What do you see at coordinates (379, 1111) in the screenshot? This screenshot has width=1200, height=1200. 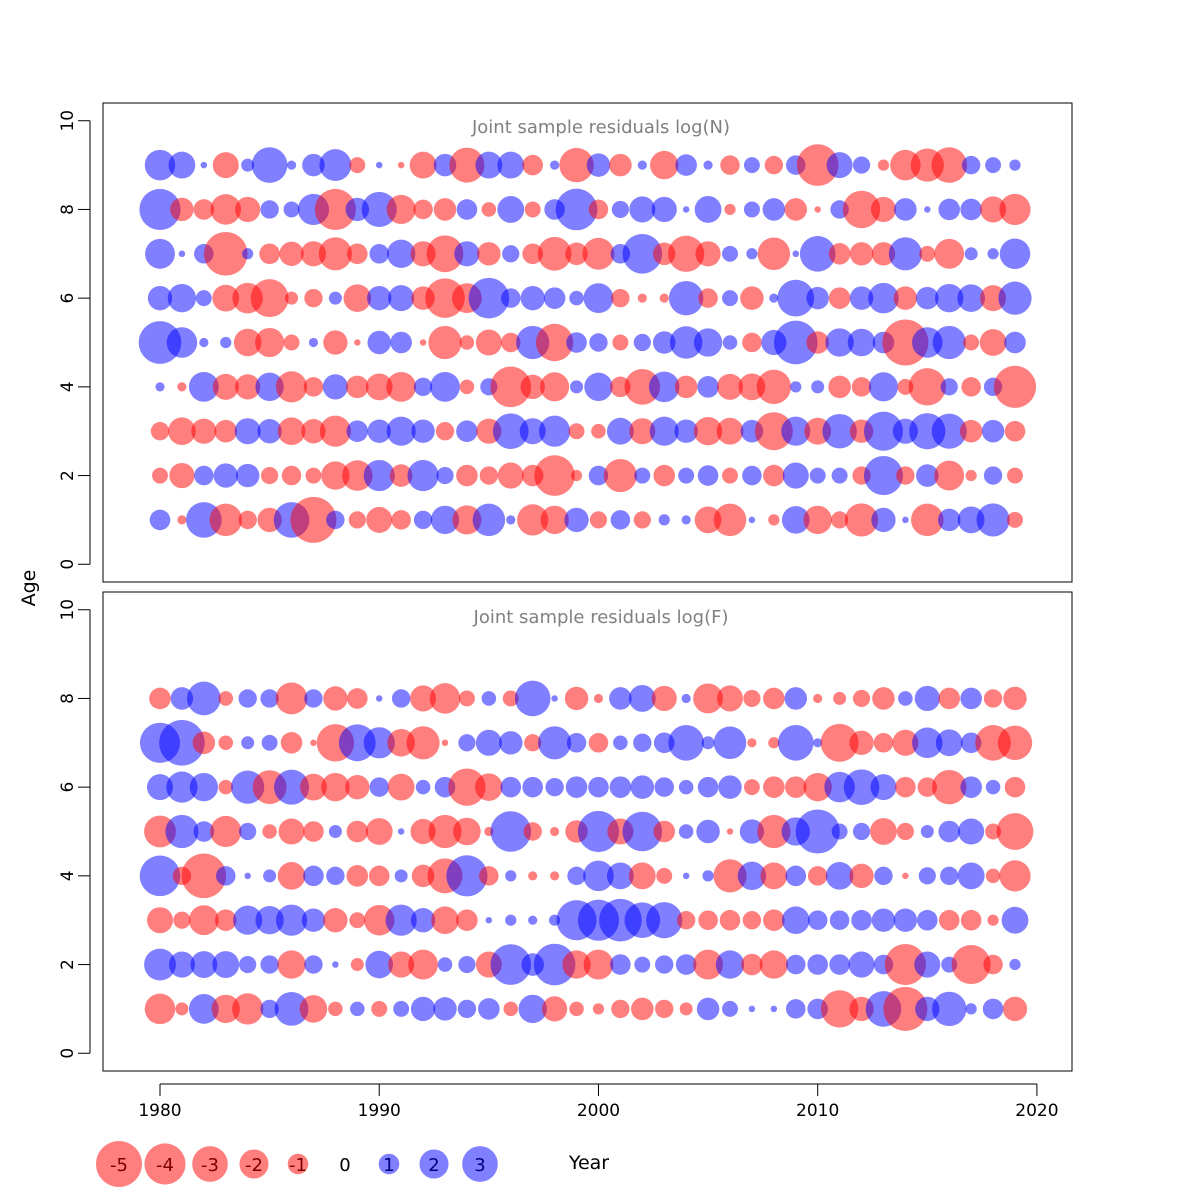 I see `x-tick-label: 1990` at bounding box center [379, 1111].